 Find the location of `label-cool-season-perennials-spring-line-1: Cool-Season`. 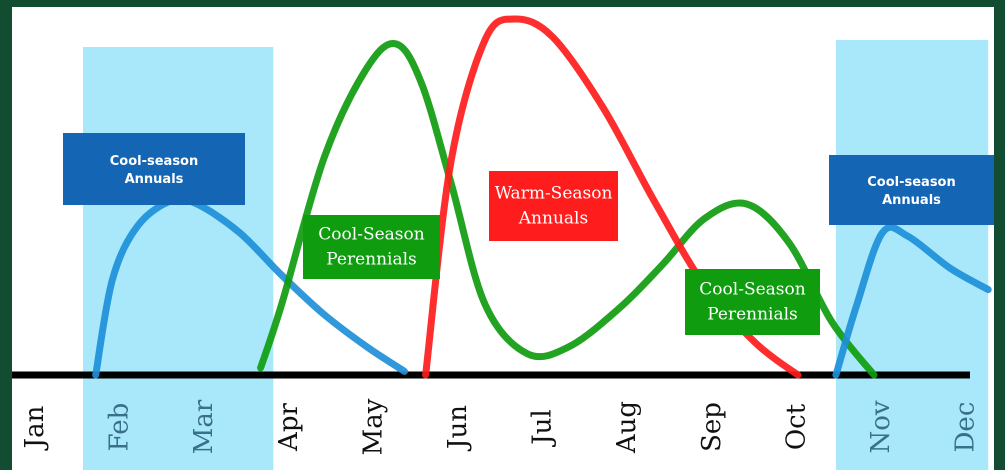

label-cool-season-perennials-spring-line-1: Cool-Season is located at coordinates (371, 235).